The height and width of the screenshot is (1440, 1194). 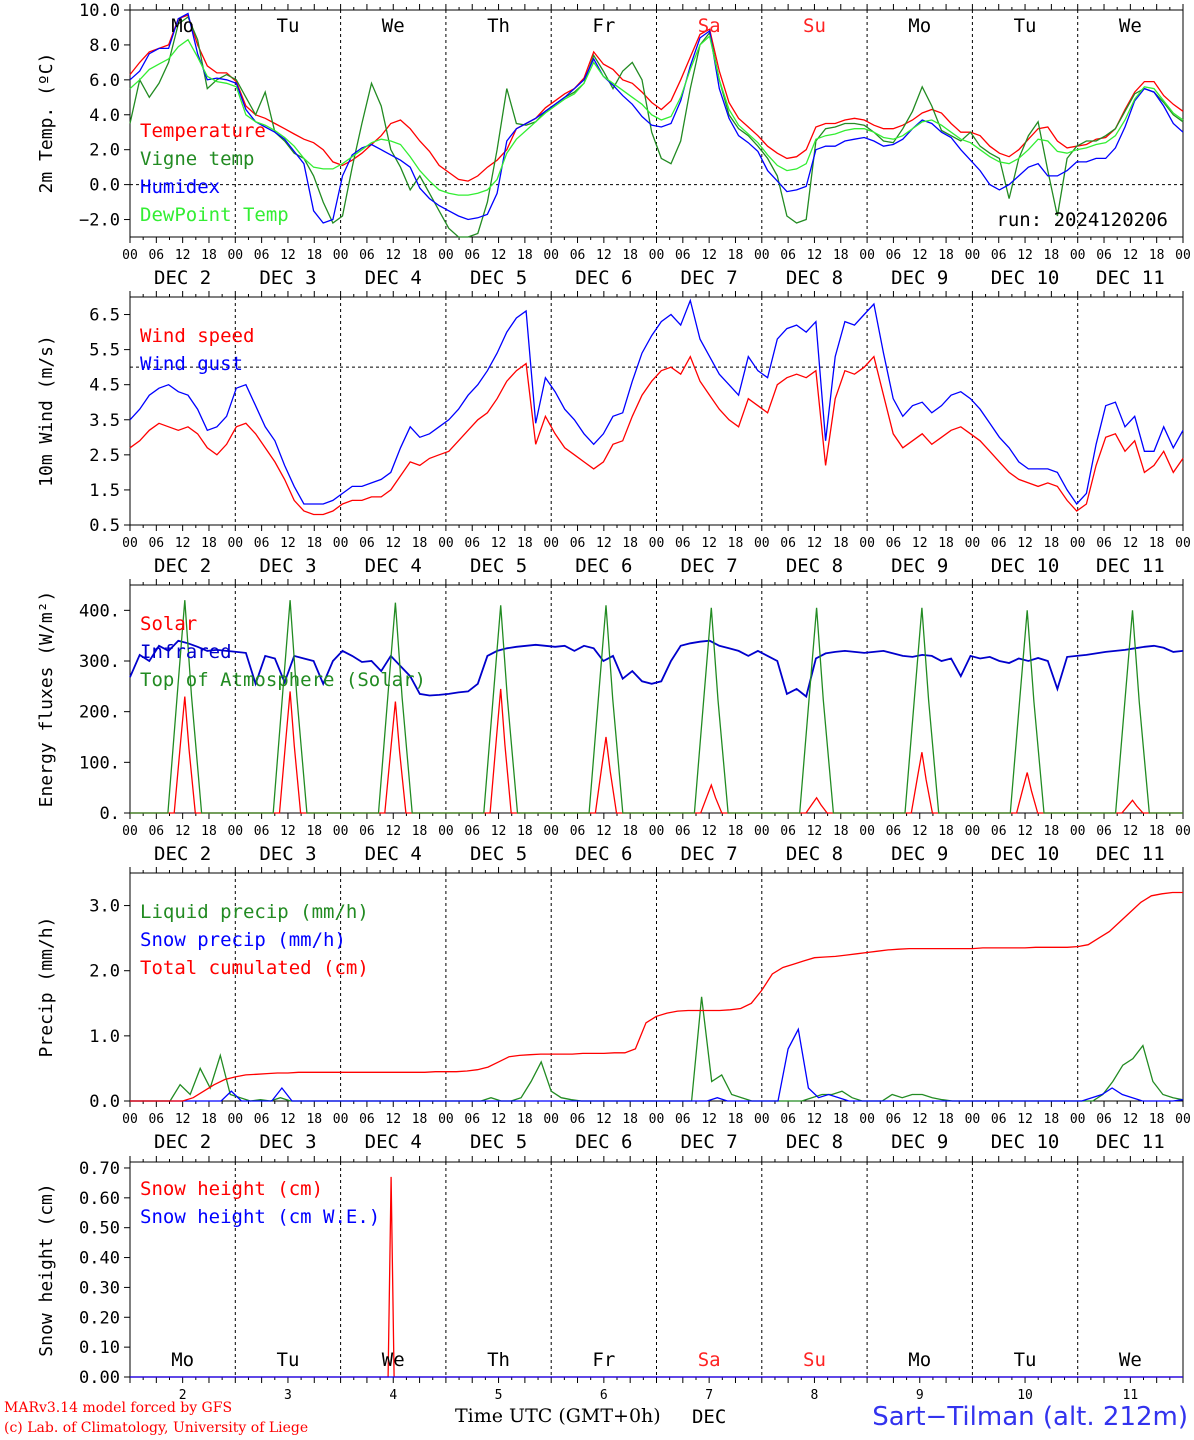 I want to click on legend-entry: Infrared, so click(x=186, y=652).